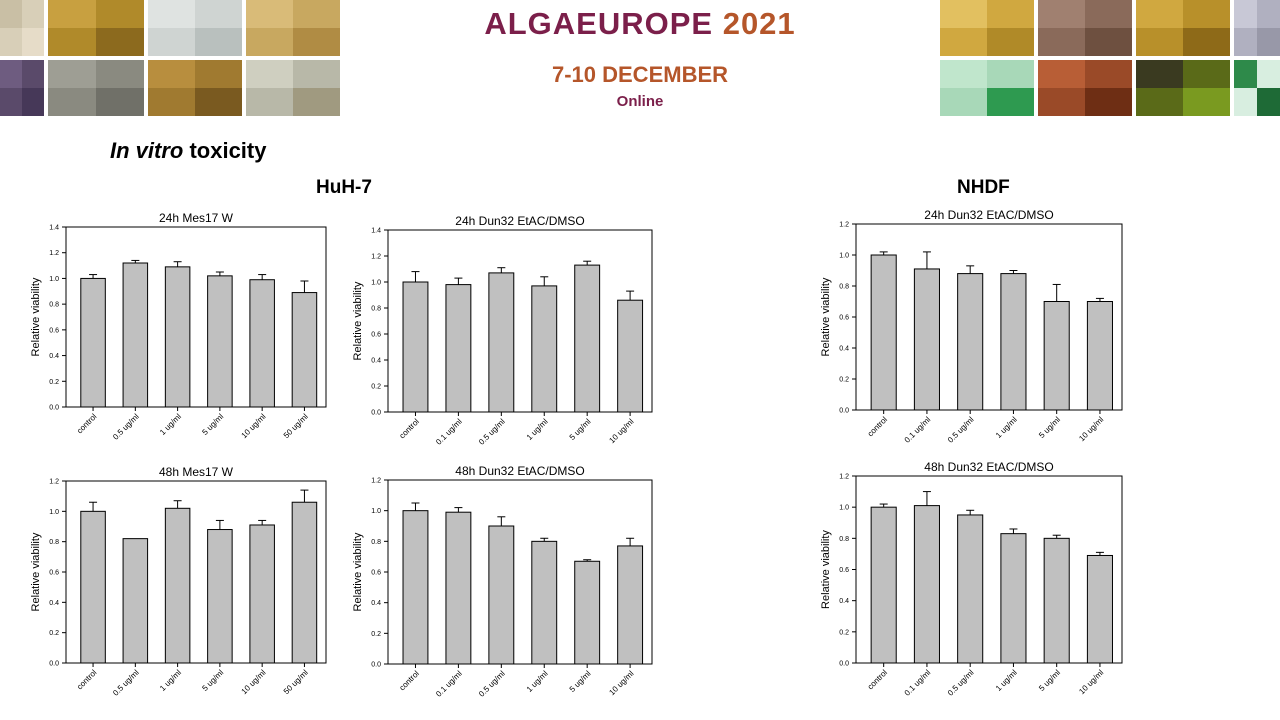  What do you see at coordinates (147, 150) in the screenshot?
I see `section-title-italic: In vitro` at bounding box center [147, 150].